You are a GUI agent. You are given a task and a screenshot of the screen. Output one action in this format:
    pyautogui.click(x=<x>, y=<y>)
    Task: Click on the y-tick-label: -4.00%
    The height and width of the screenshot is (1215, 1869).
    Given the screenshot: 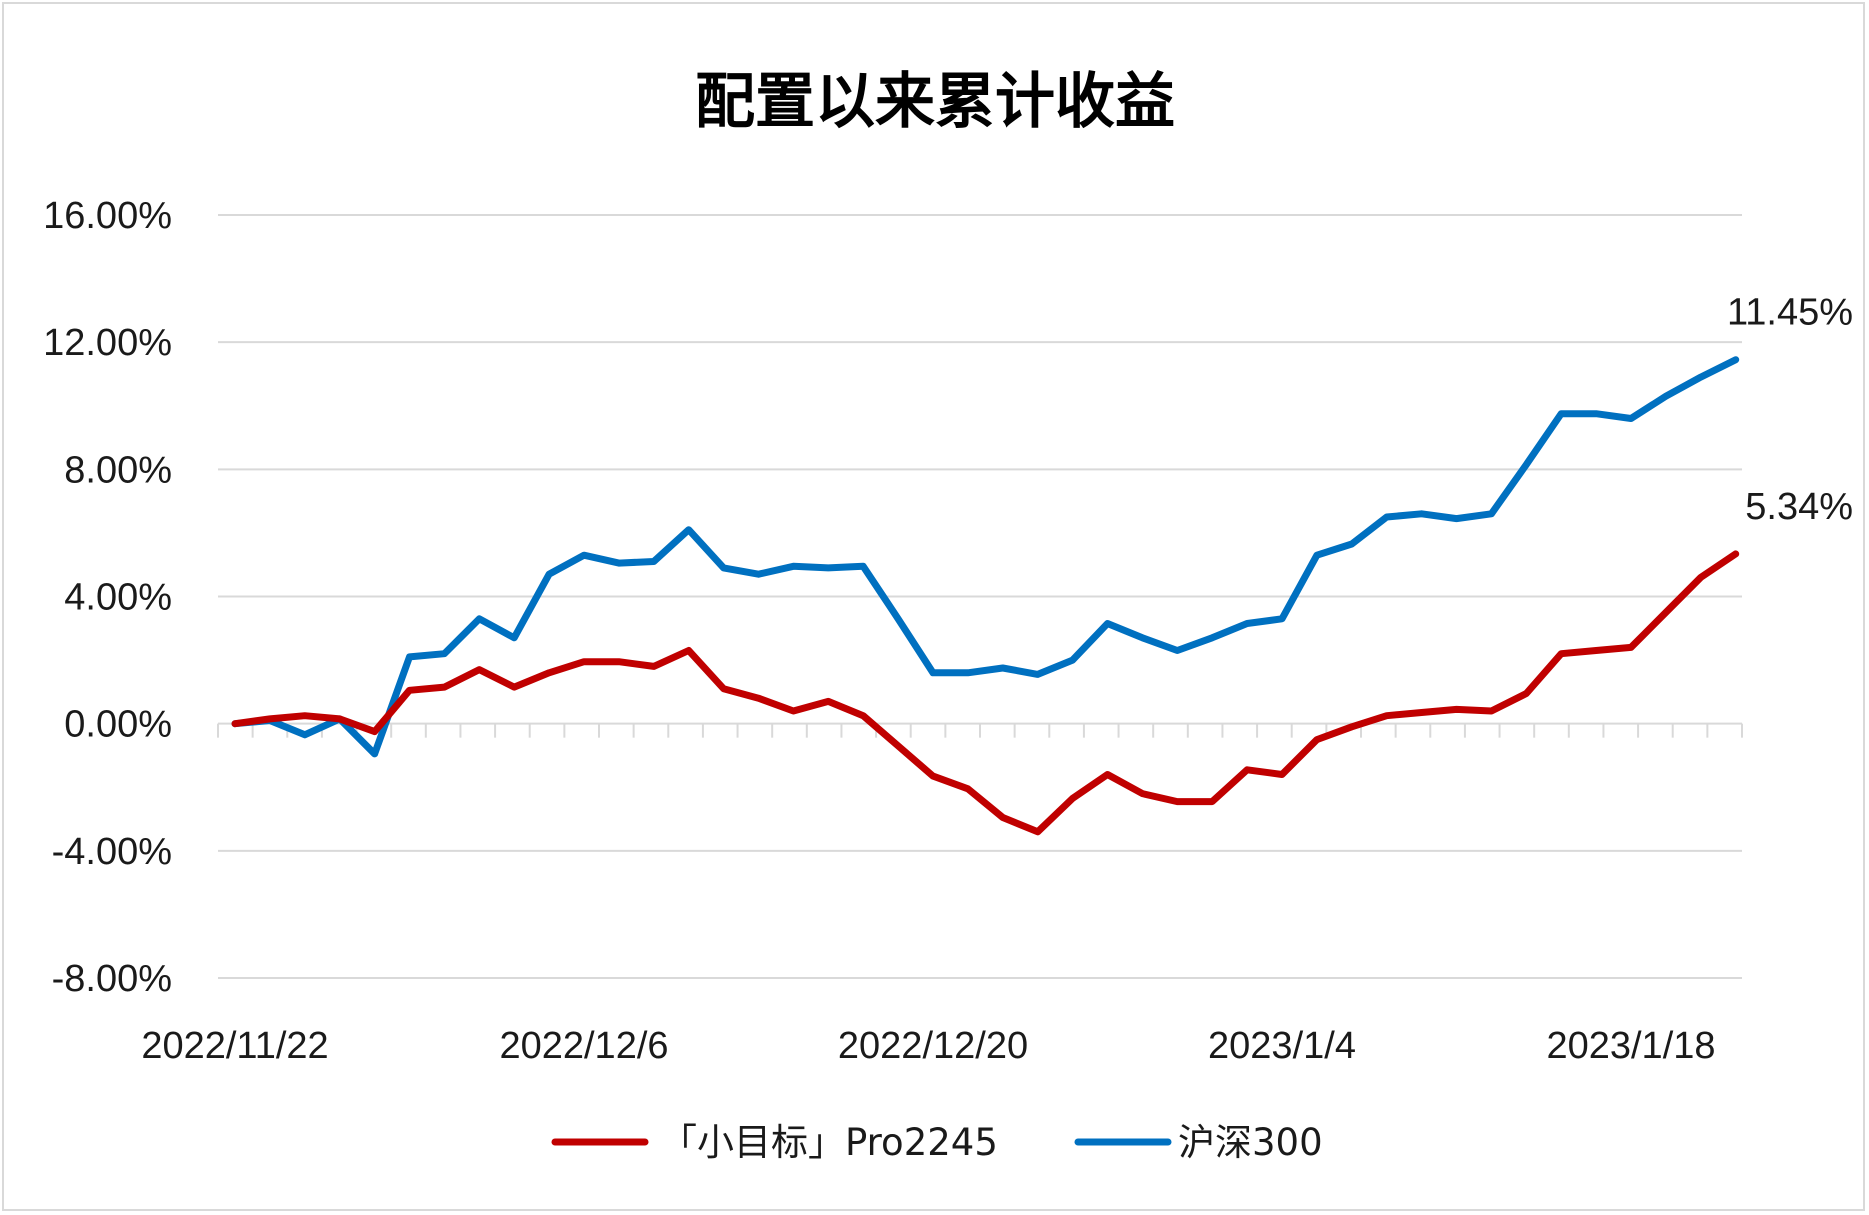 What is the action you would take?
    pyautogui.click(x=112, y=852)
    